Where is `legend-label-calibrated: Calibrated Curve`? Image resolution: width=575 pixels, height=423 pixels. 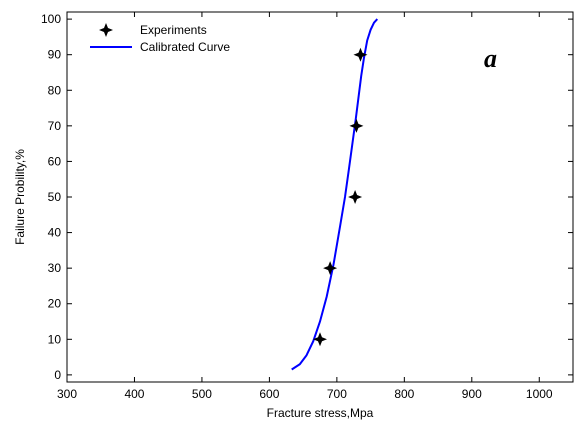 legend-label-calibrated: Calibrated Curve is located at coordinates (185, 47).